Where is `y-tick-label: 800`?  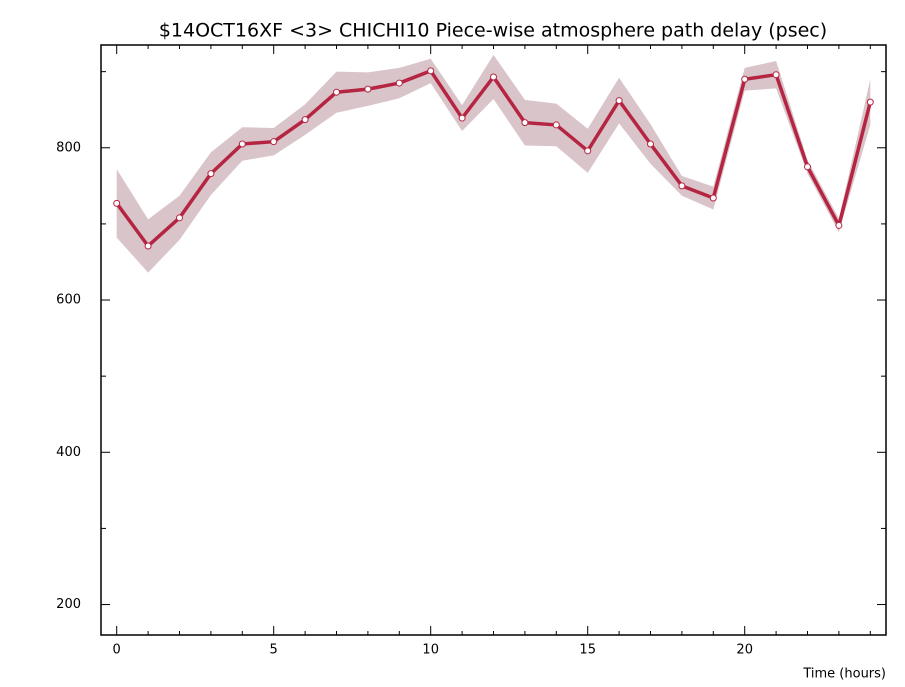 y-tick-label: 800 is located at coordinates (68, 147).